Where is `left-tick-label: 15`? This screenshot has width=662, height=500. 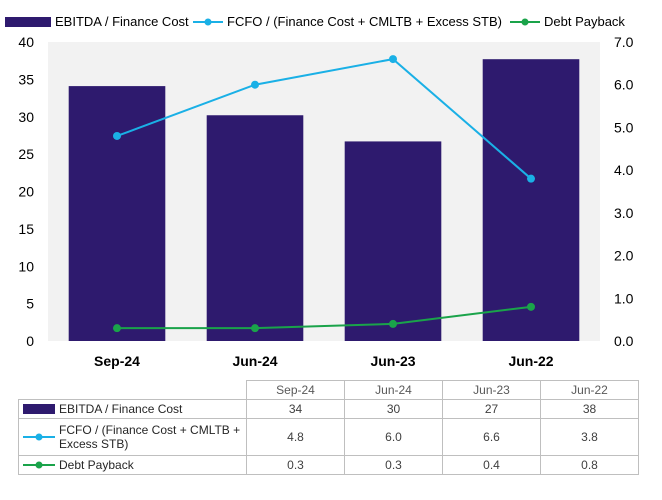
left-tick-label: 15 is located at coordinates (26, 229).